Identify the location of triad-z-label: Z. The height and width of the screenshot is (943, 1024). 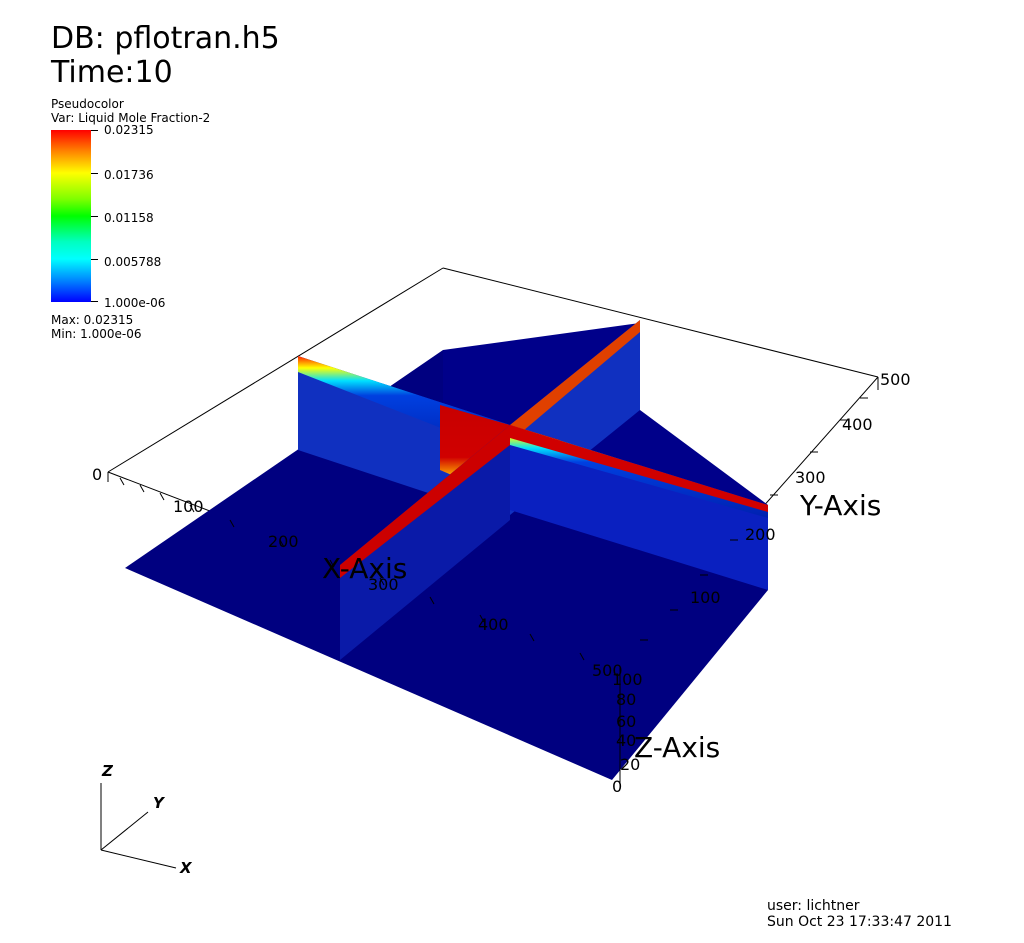
(107, 771).